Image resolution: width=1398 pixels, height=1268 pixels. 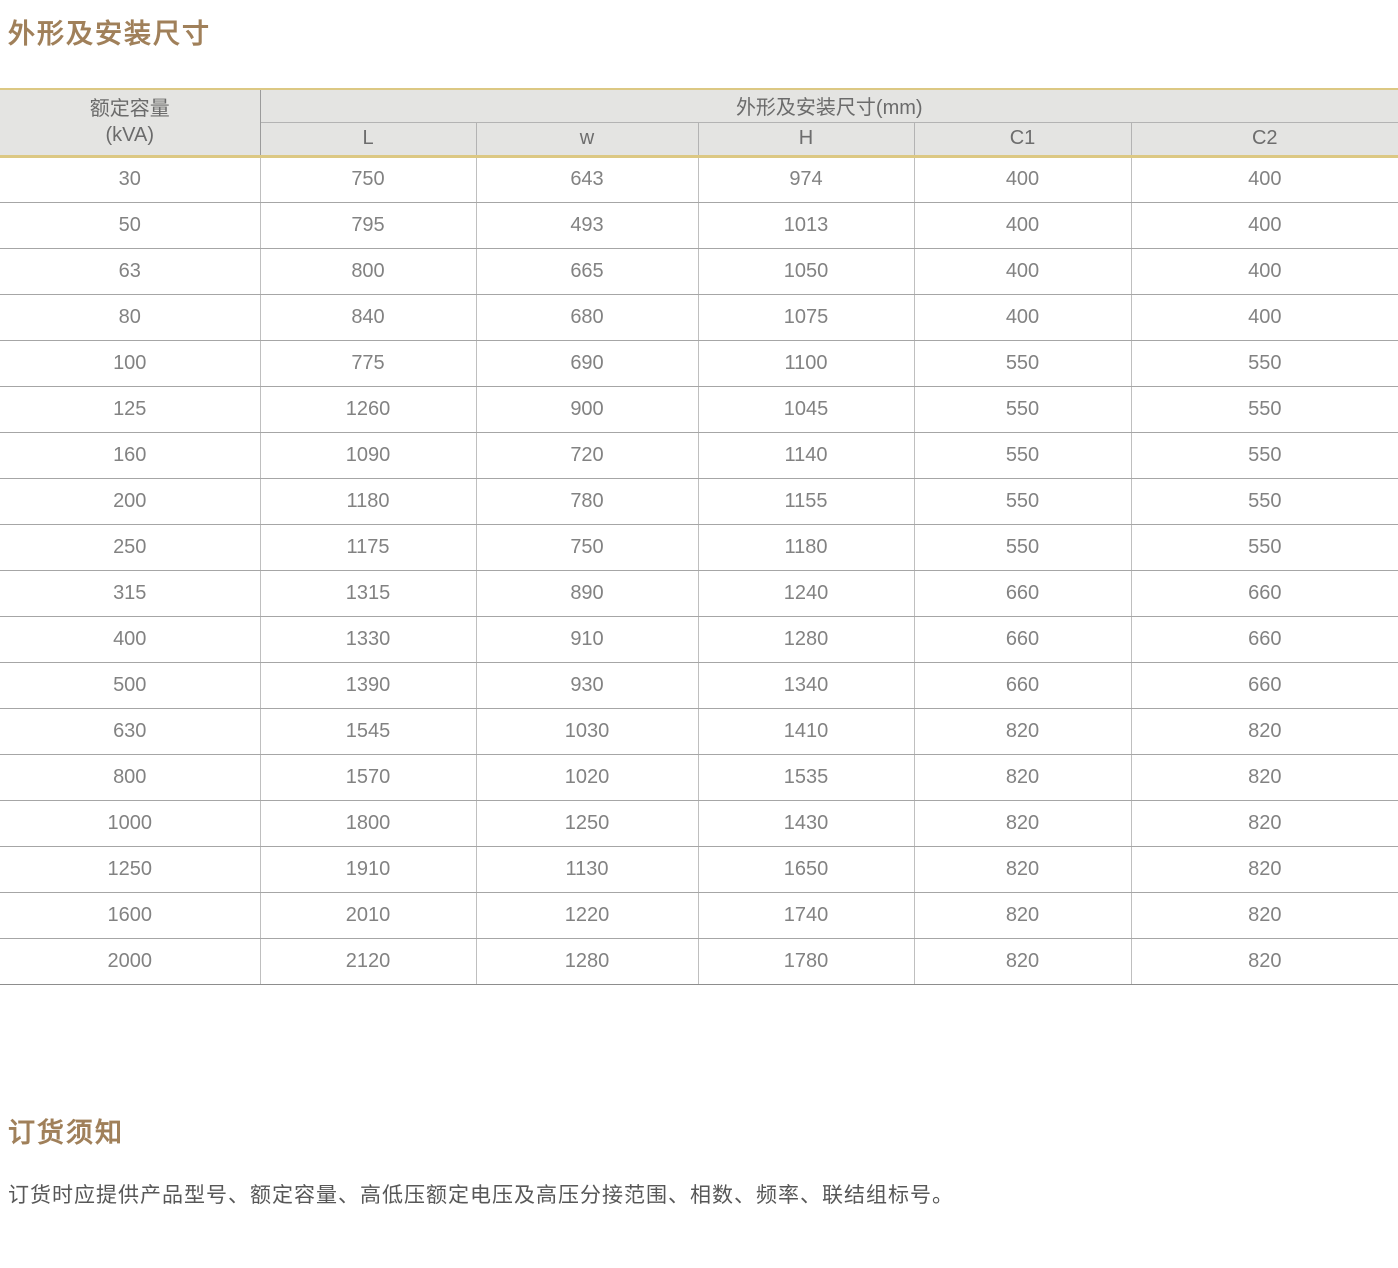 What do you see at coordinates (368, 409) in the screenshot?
I see `dimension-cell: 1260` at bounding box center [368, 409].